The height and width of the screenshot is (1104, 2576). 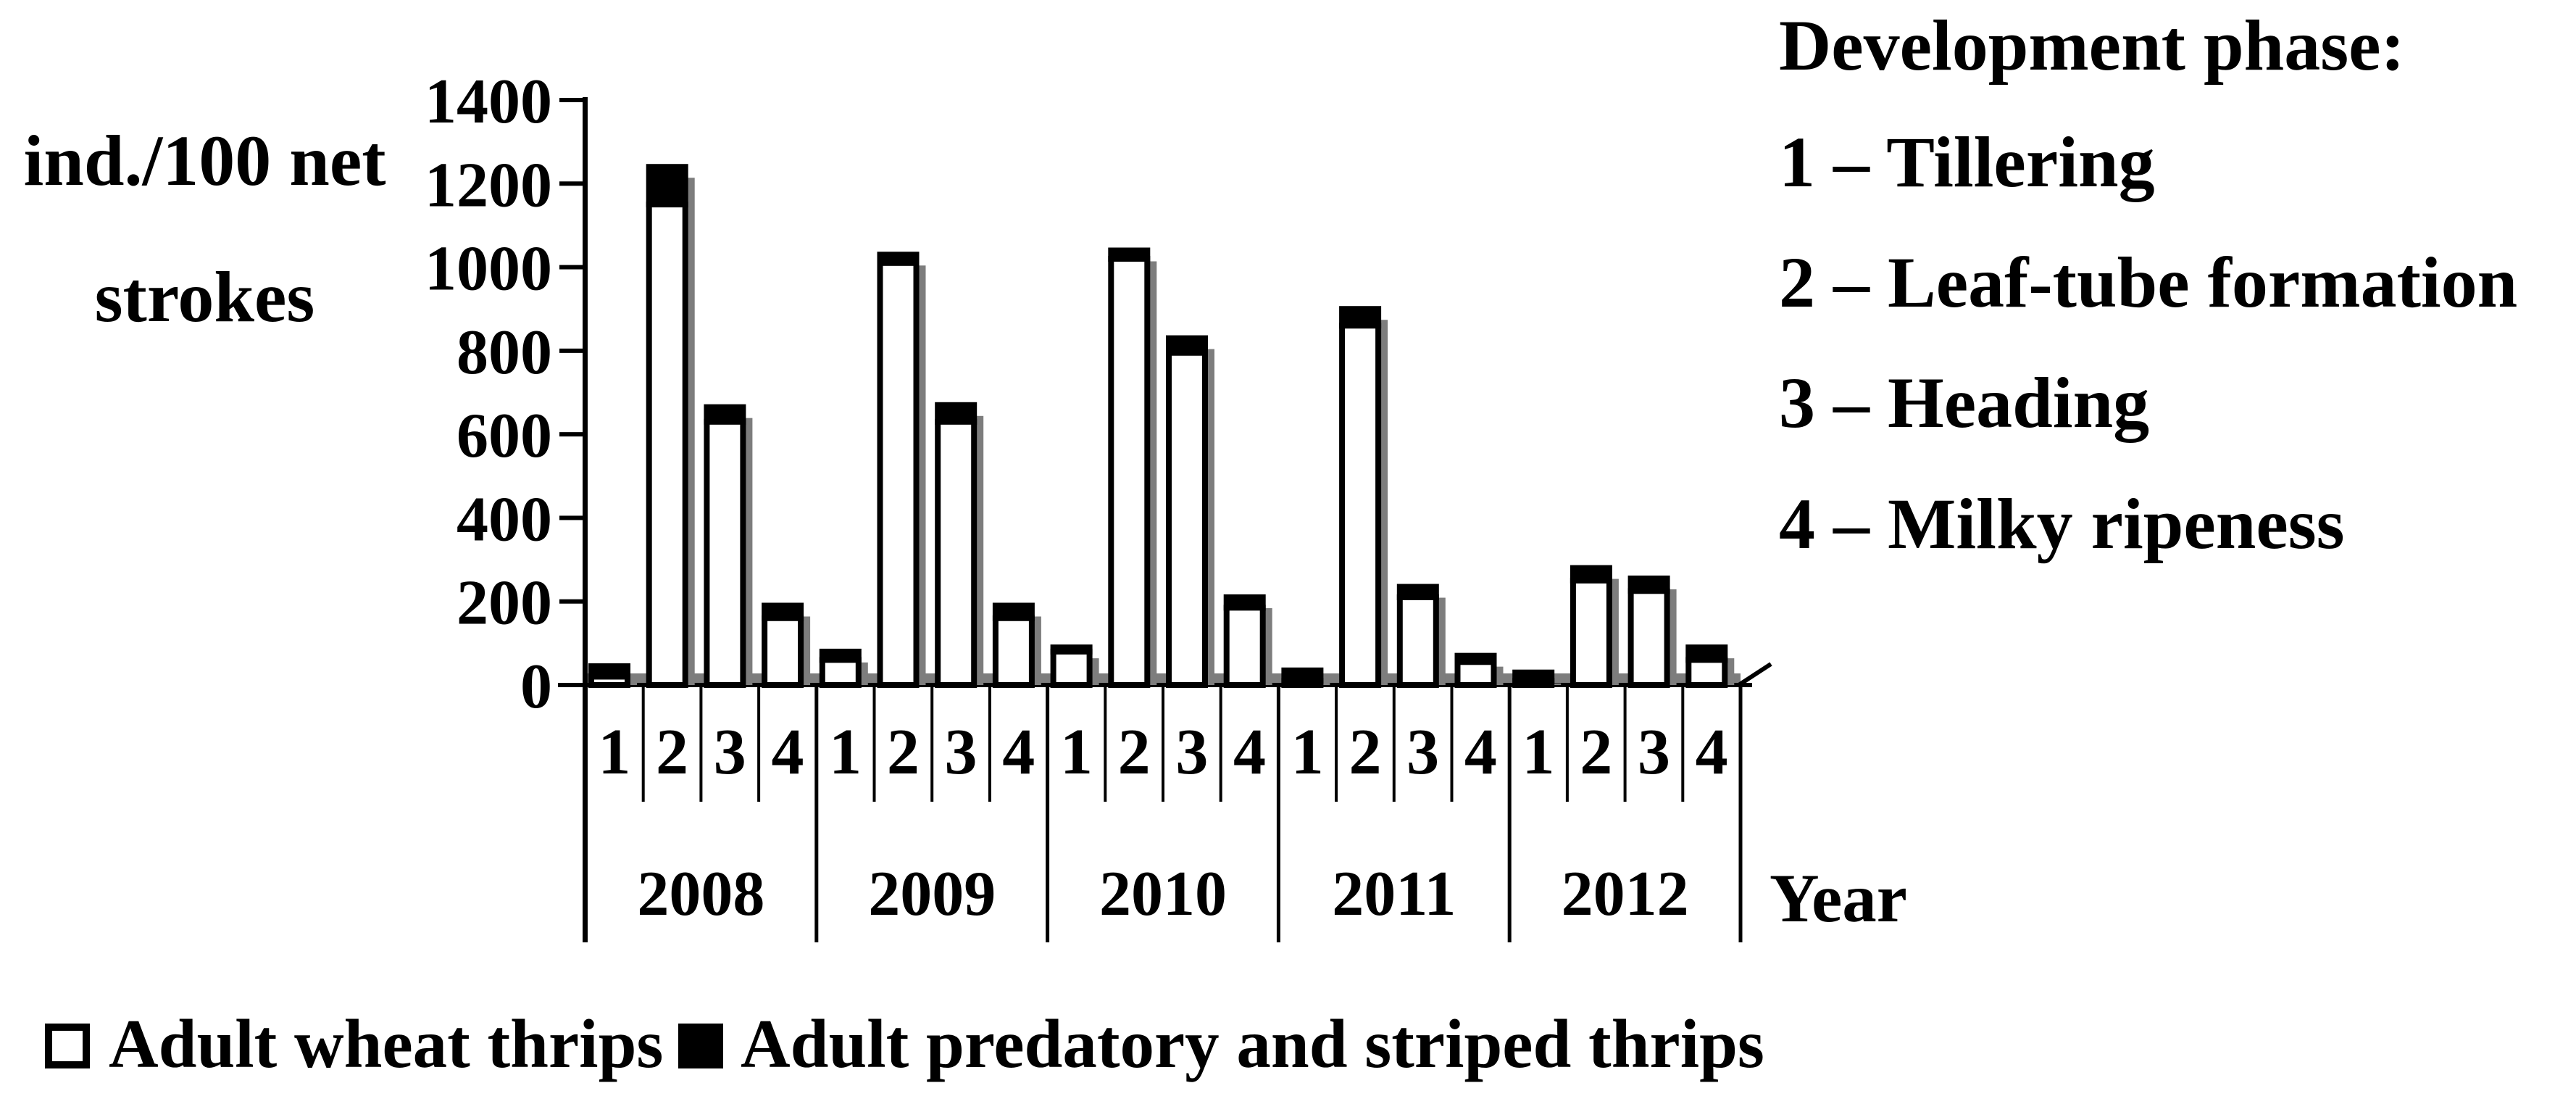 I want to click on y-tick-label: 800, so click(x=504, y=352).